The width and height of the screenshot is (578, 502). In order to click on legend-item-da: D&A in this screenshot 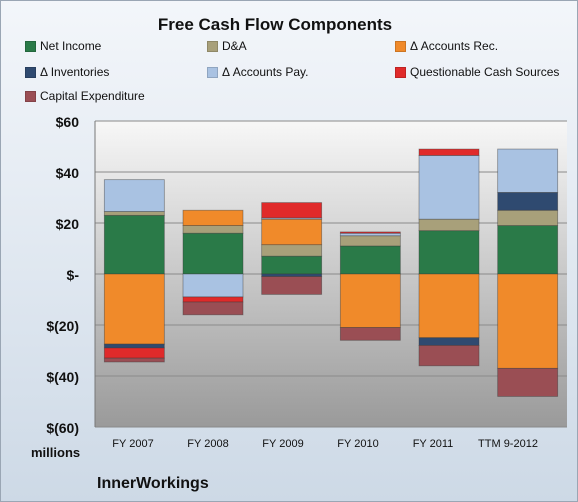, I will do `click(227, 46)`.